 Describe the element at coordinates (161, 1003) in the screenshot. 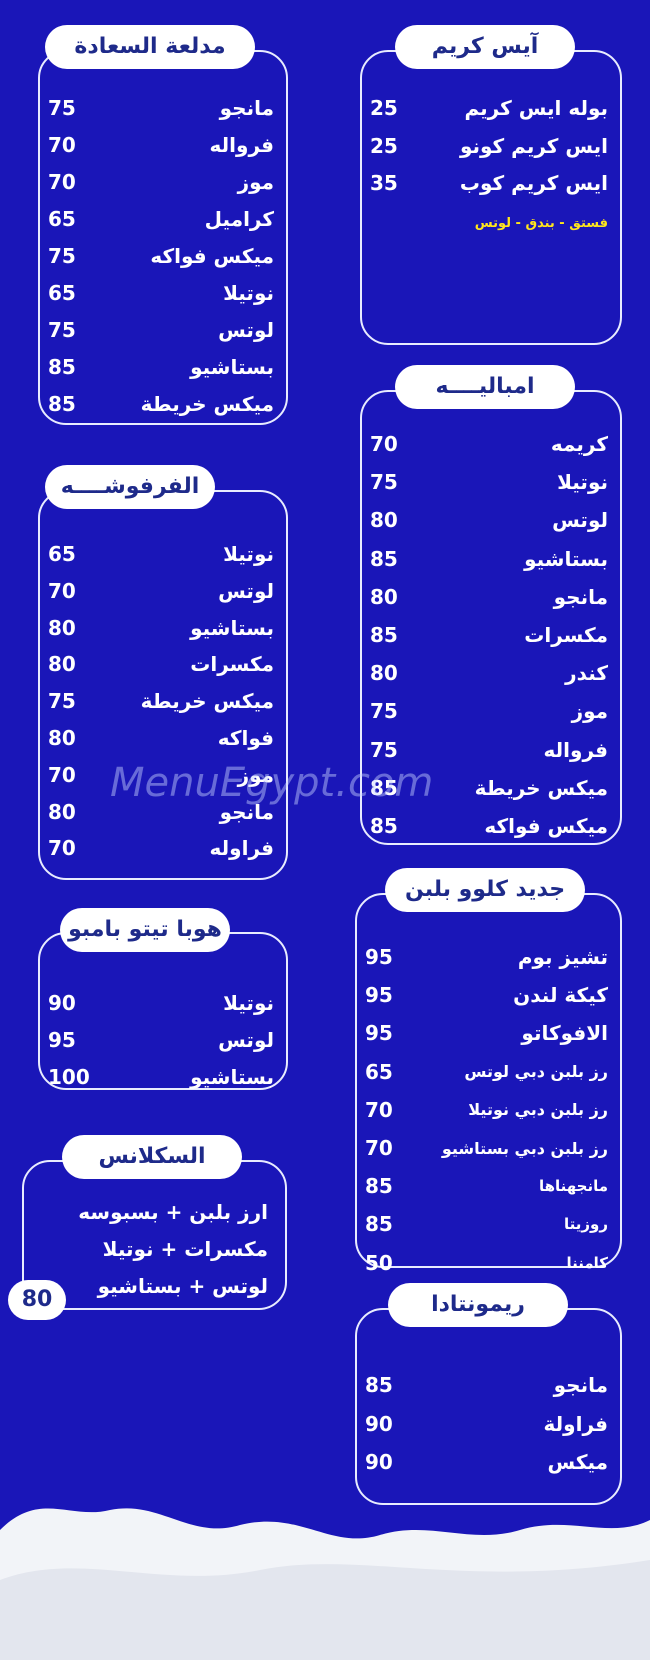

I see `menu-item: 90 نوتيلا` at that location.